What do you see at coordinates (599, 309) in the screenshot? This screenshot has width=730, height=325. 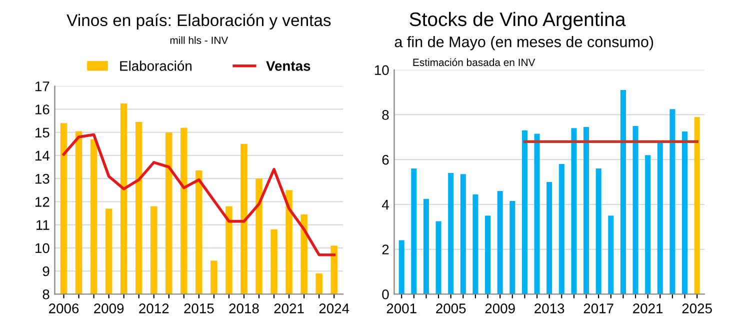 I see `x-tick-label: 2017` at bounding box center [599, 309].